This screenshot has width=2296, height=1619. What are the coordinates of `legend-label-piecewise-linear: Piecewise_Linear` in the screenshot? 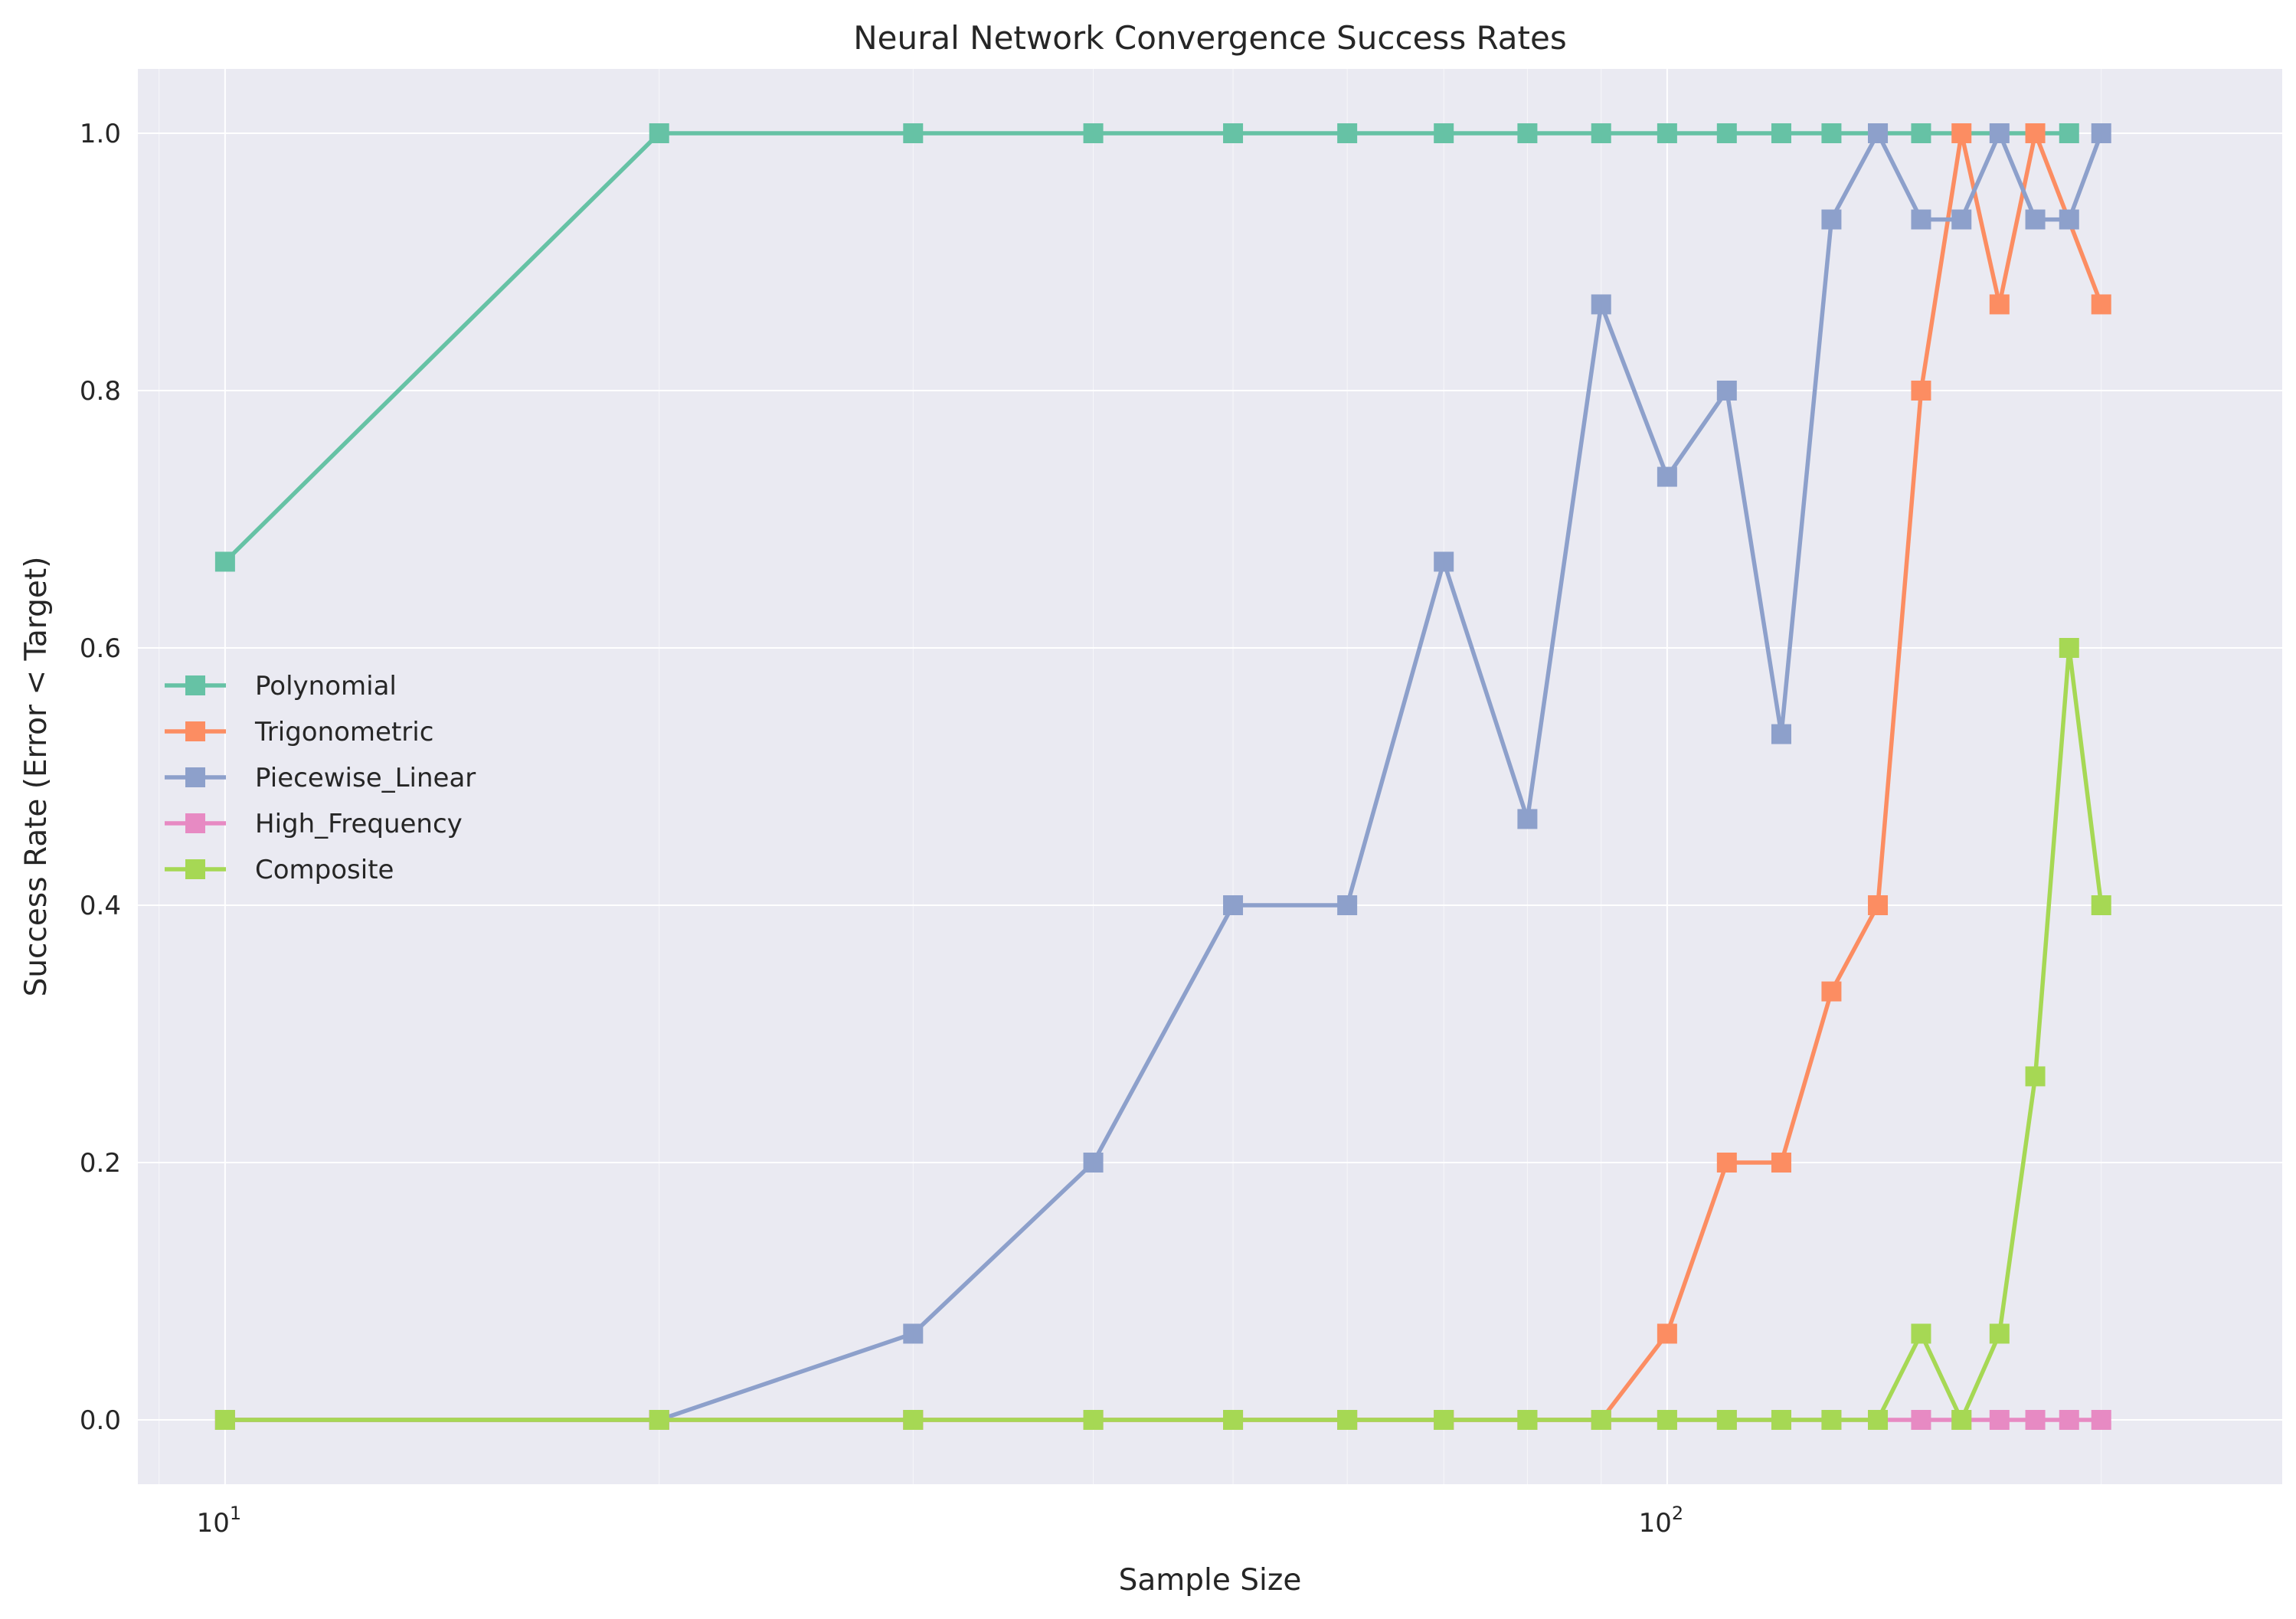 It's located at (365, 778).